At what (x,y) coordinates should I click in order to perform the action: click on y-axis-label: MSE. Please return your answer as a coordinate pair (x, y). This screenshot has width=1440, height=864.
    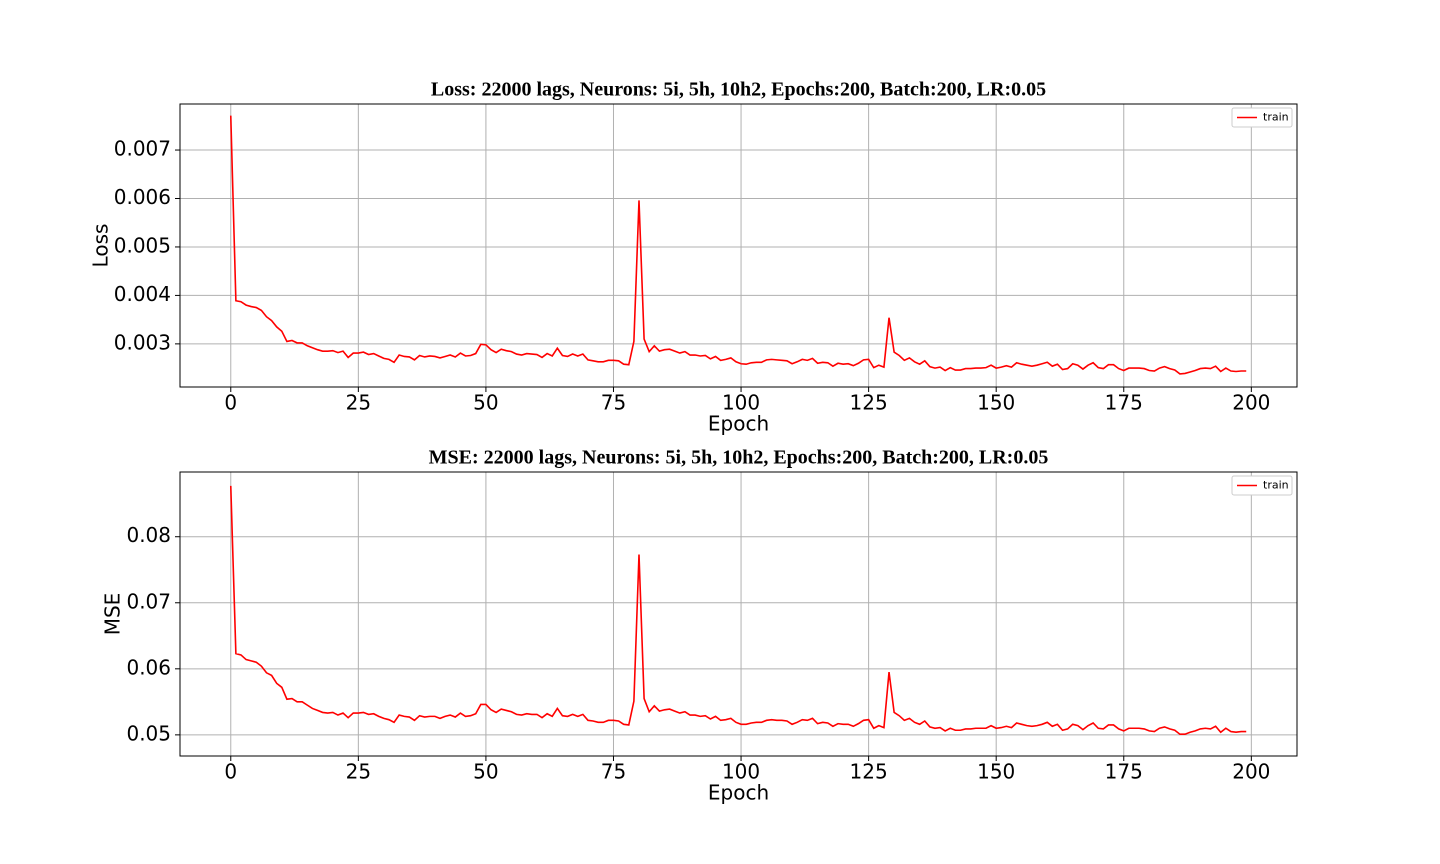
    Looking at the image, I should click on (113, 614).